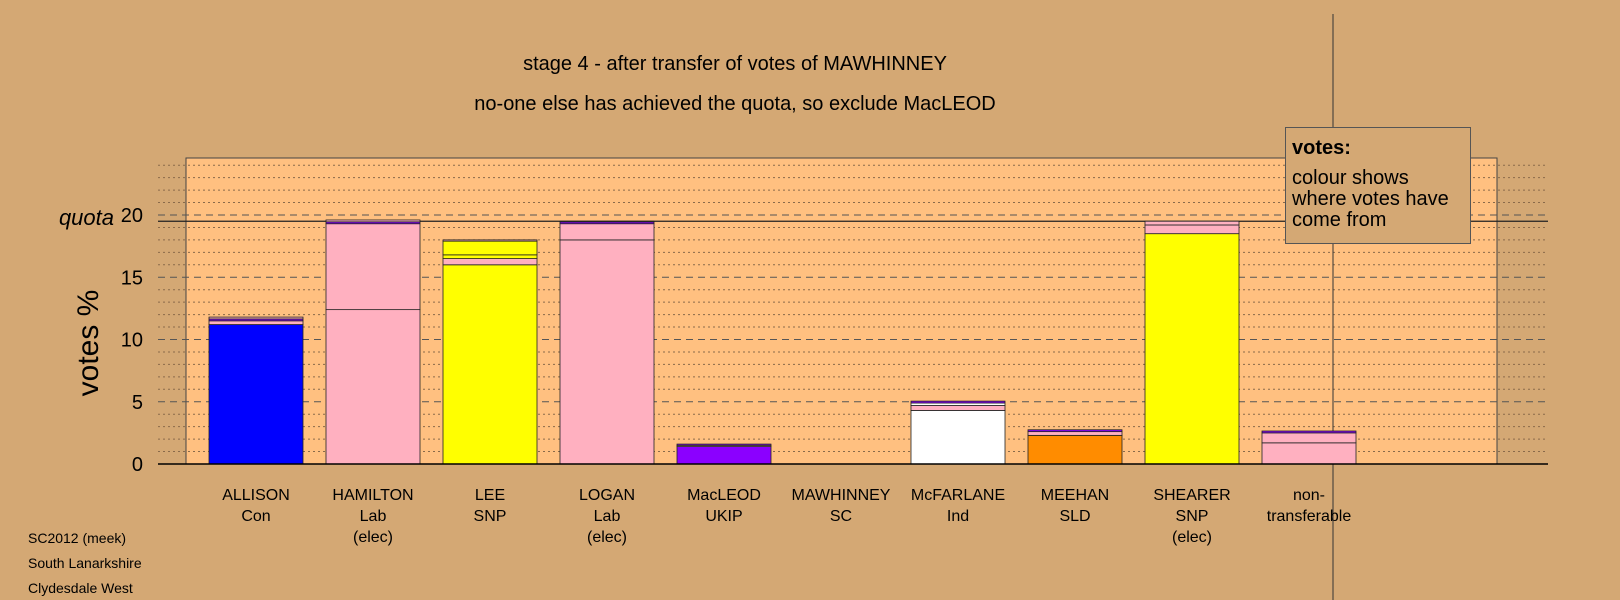 Image resolution: width=1620 pixels, height=600 pixels. I want to click on x-category-label: ALLISON Con, so click(256, 506).